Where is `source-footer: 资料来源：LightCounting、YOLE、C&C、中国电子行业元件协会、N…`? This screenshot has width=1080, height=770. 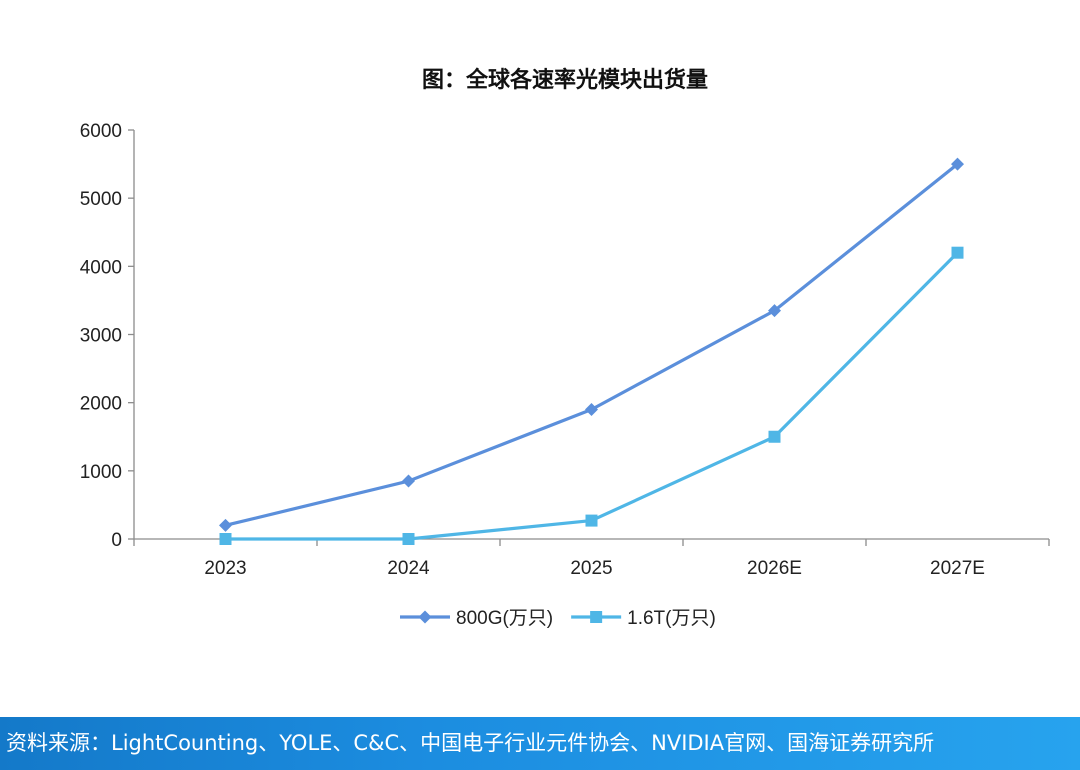 source-footer: 资料来源：LightCounting、YOLE、C&C、中国电子行业元件协会、N… is located at coordinates (540, 743).